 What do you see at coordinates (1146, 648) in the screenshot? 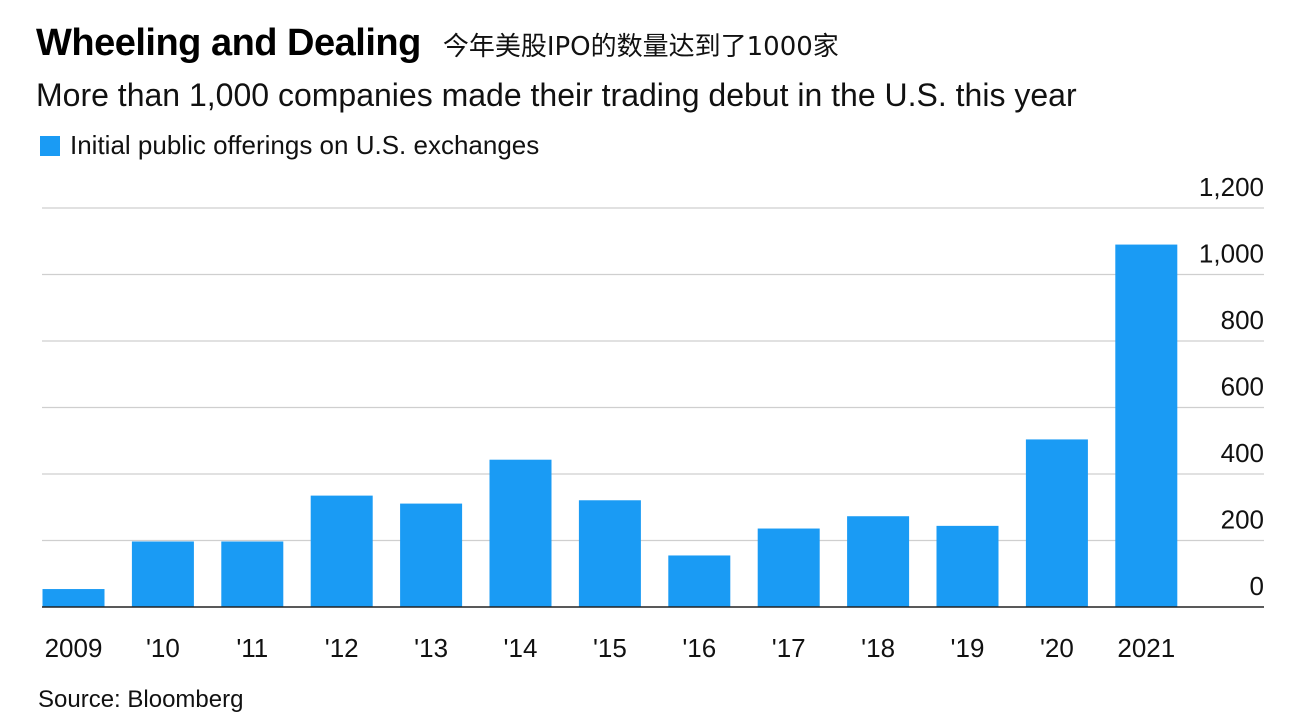
I see `x-tick-label: 2021` at bounding box center [1146, 648].